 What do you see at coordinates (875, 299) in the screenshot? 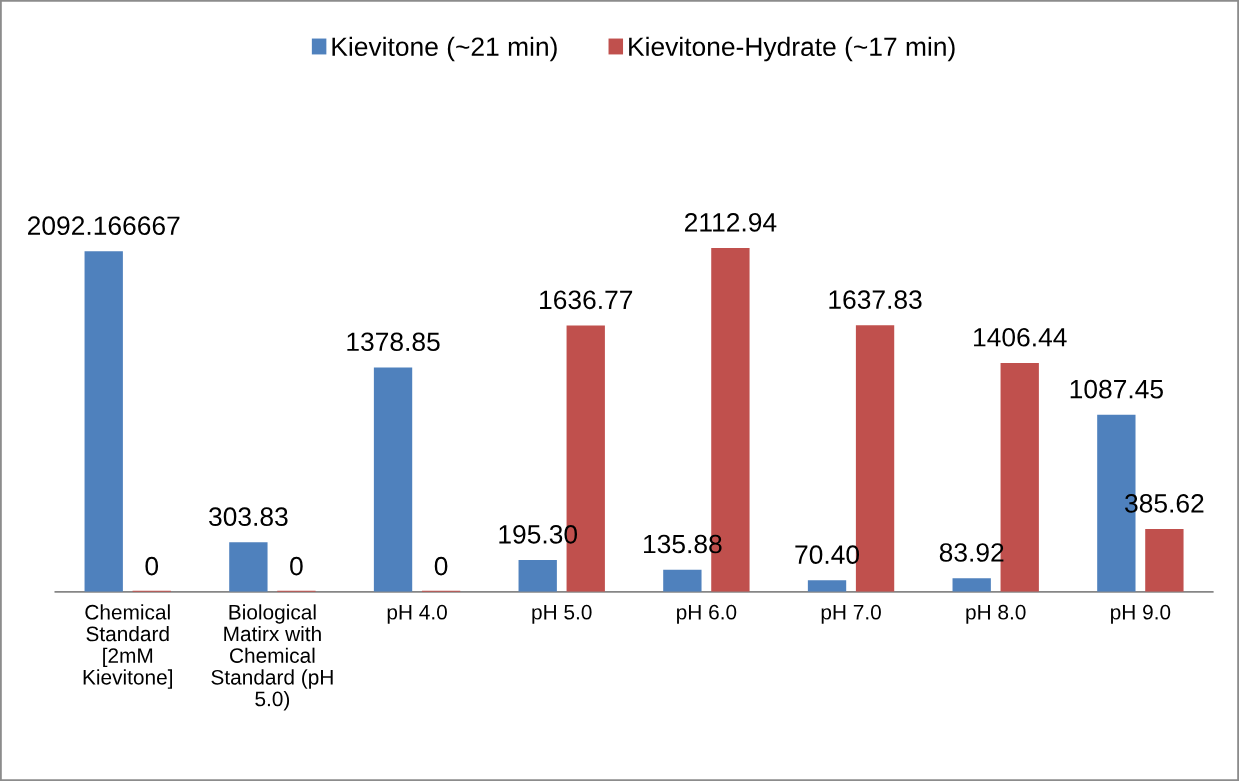
I see `data-label: 1637.83` at bounding box center [875, 299].